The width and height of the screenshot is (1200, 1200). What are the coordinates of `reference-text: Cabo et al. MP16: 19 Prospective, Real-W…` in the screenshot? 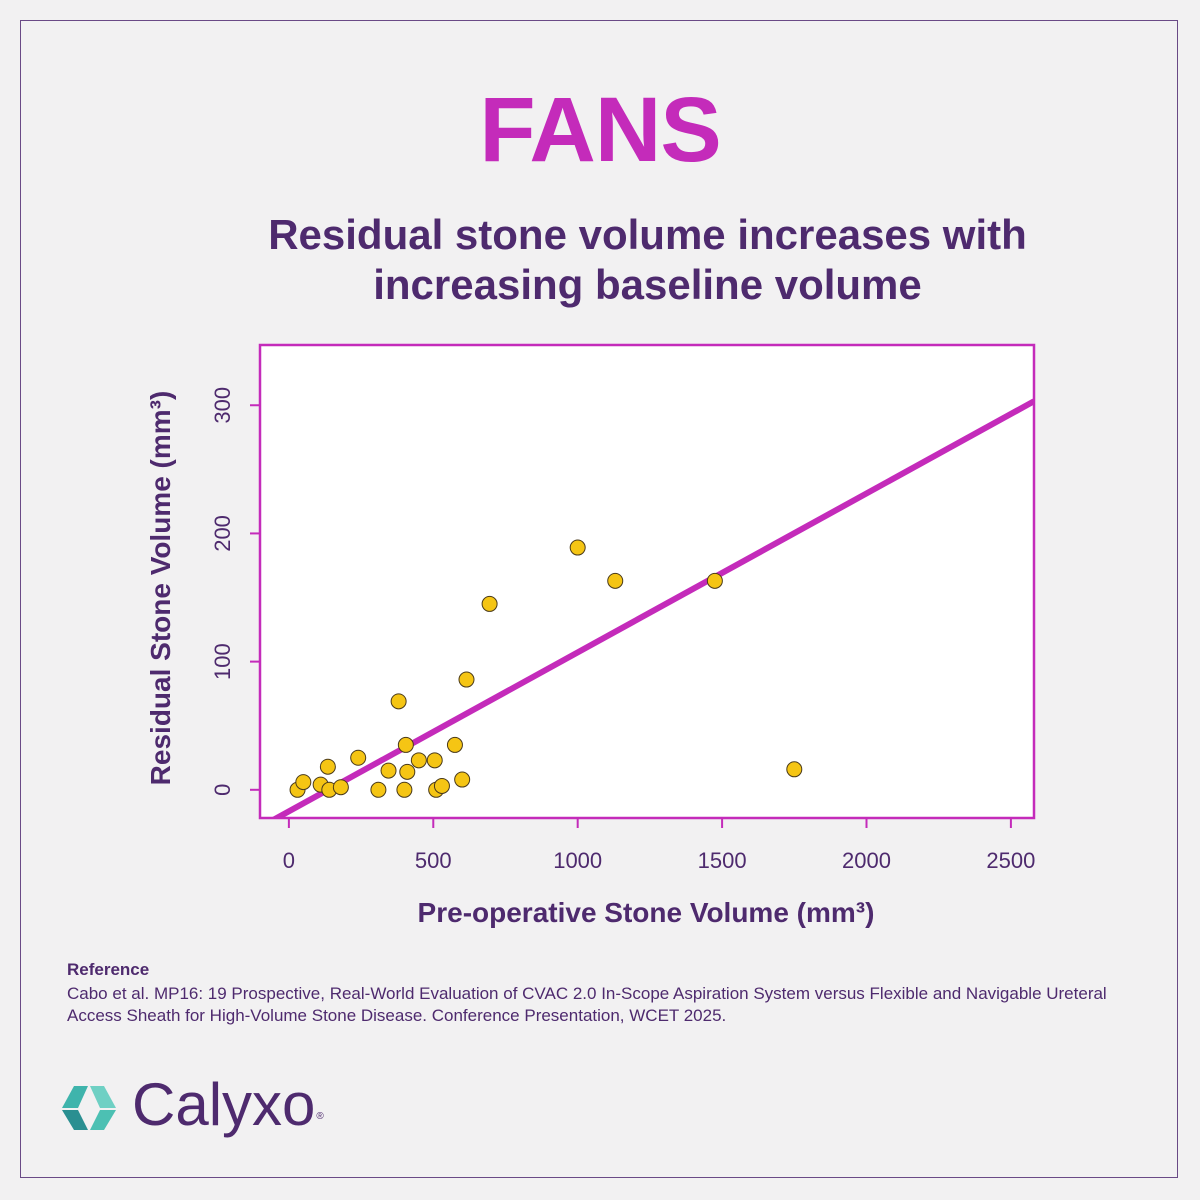 It's located at (587, 1004).